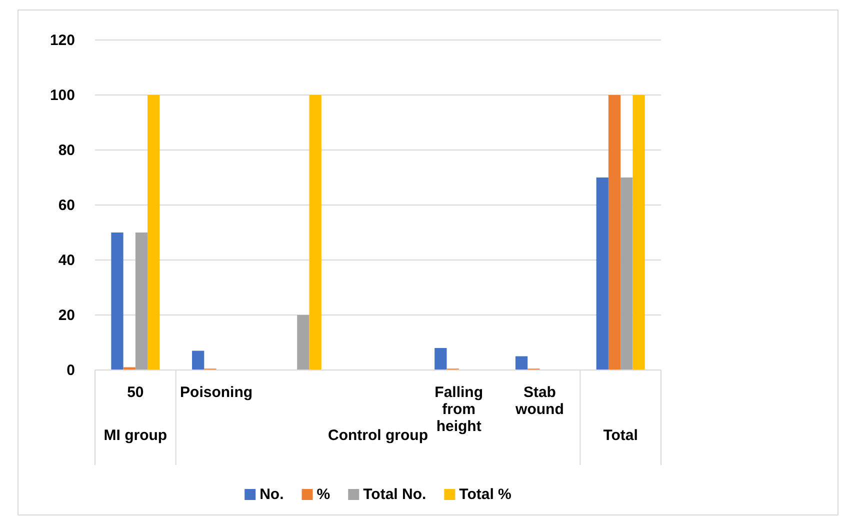  I want to click on x-tick-label: Falling from height, so click(459, 409).